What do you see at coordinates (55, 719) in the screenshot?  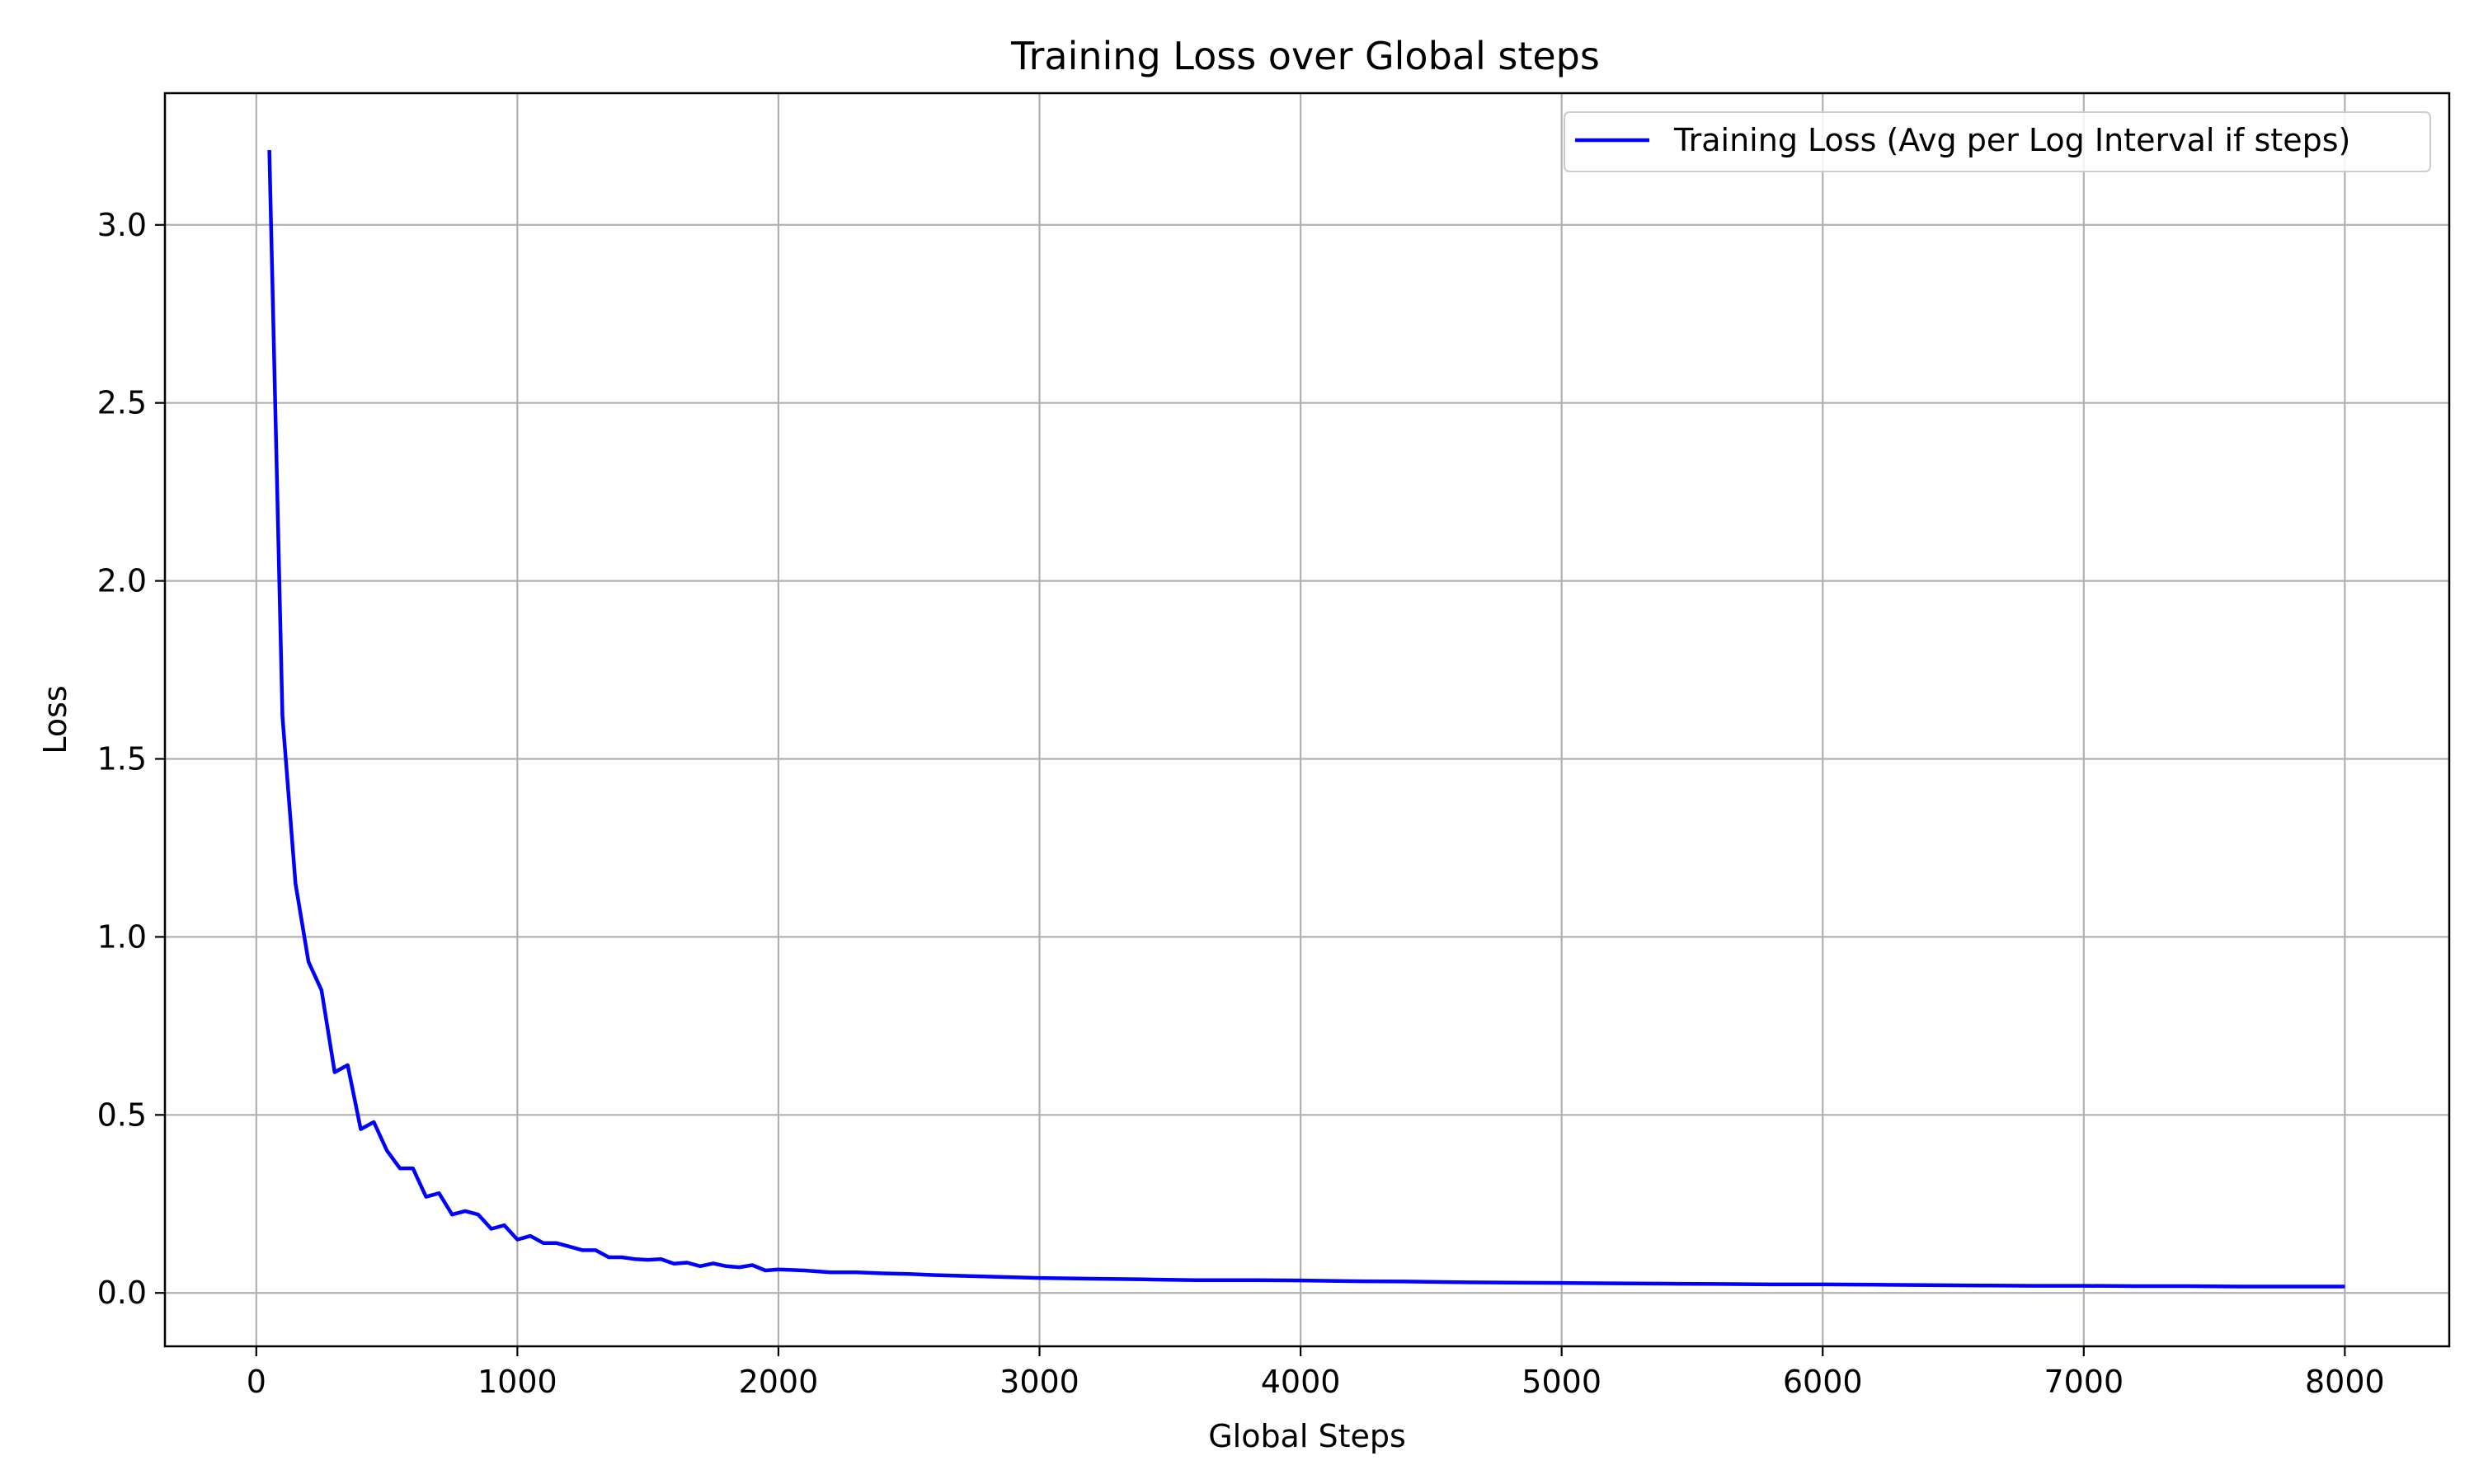 I see `y-axis-label: Loss` at bounding box center [55, 719].